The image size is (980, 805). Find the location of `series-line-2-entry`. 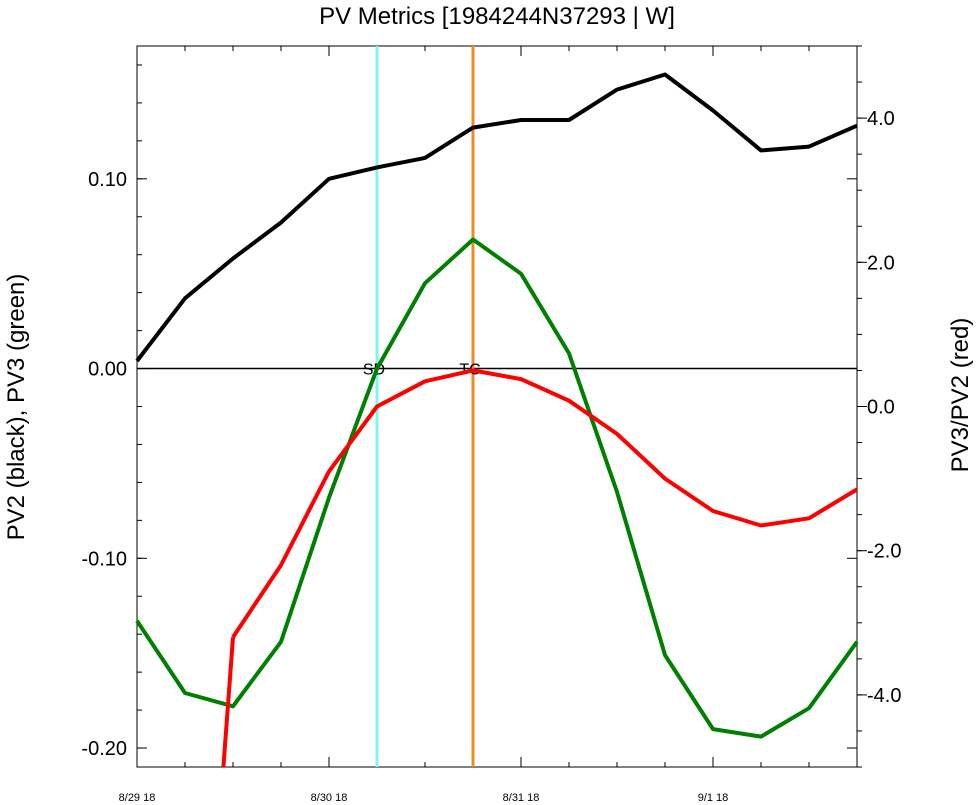

series-line-2-entry is located at coordinates (228, 702).